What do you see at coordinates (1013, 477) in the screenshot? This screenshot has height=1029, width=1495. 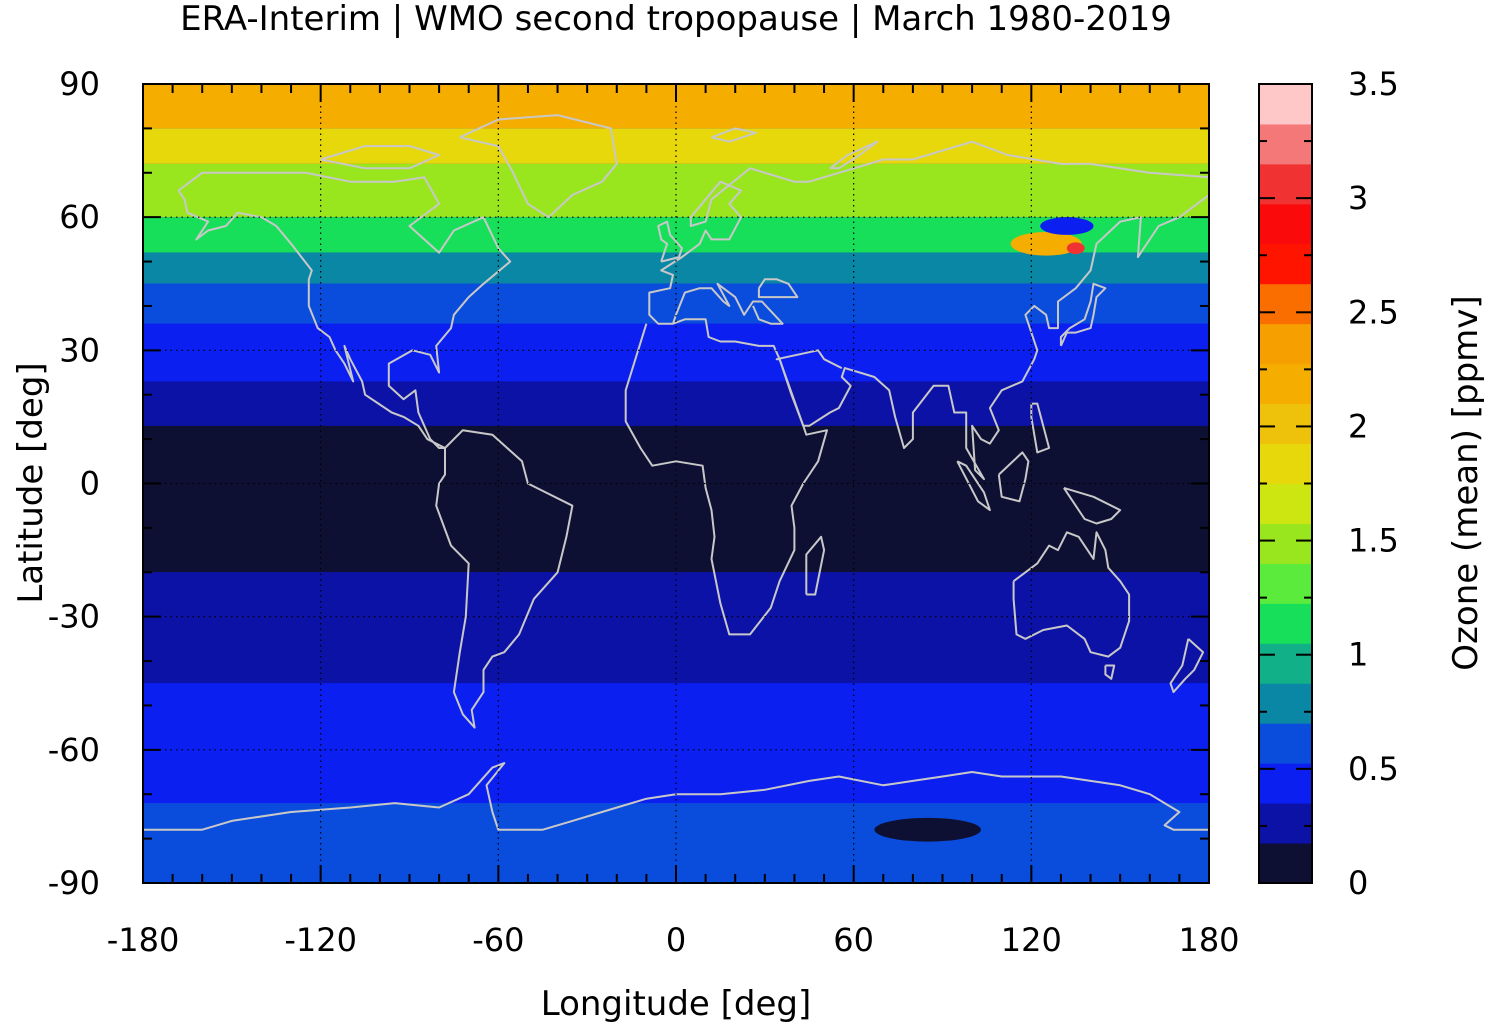 I see `coastline-indonesia-borneo` at bounding box center [1013, 477].